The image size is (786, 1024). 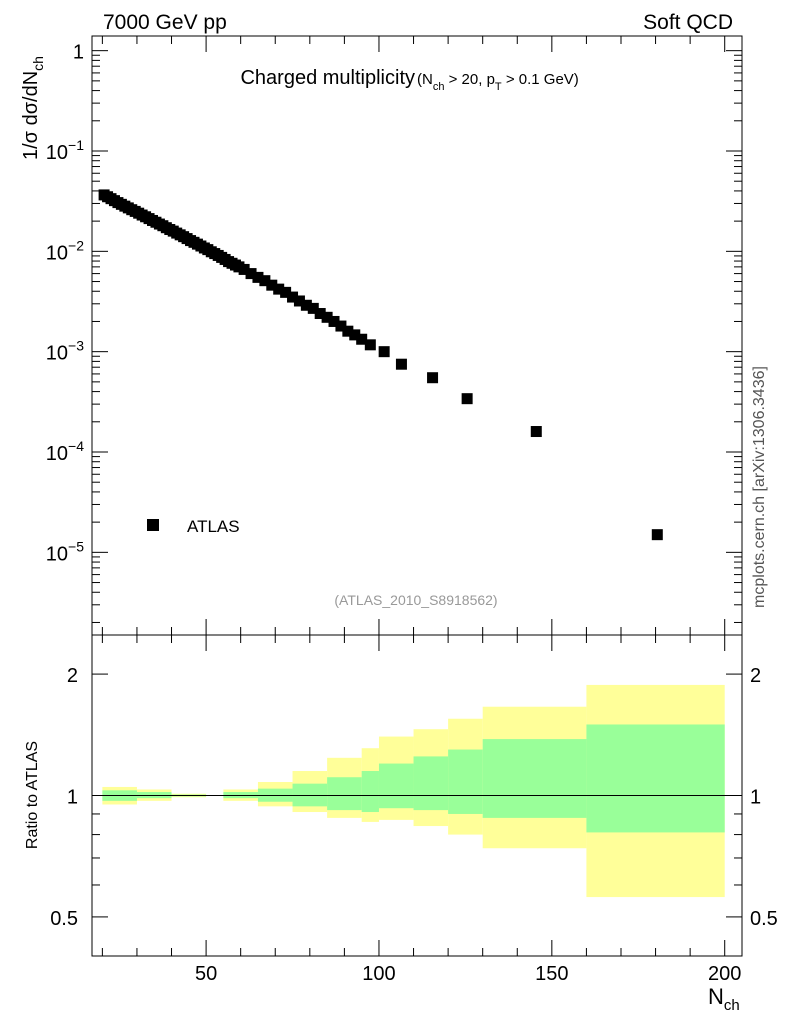 I want to click on tick-exponent: −2, so click(x=76, y=245).